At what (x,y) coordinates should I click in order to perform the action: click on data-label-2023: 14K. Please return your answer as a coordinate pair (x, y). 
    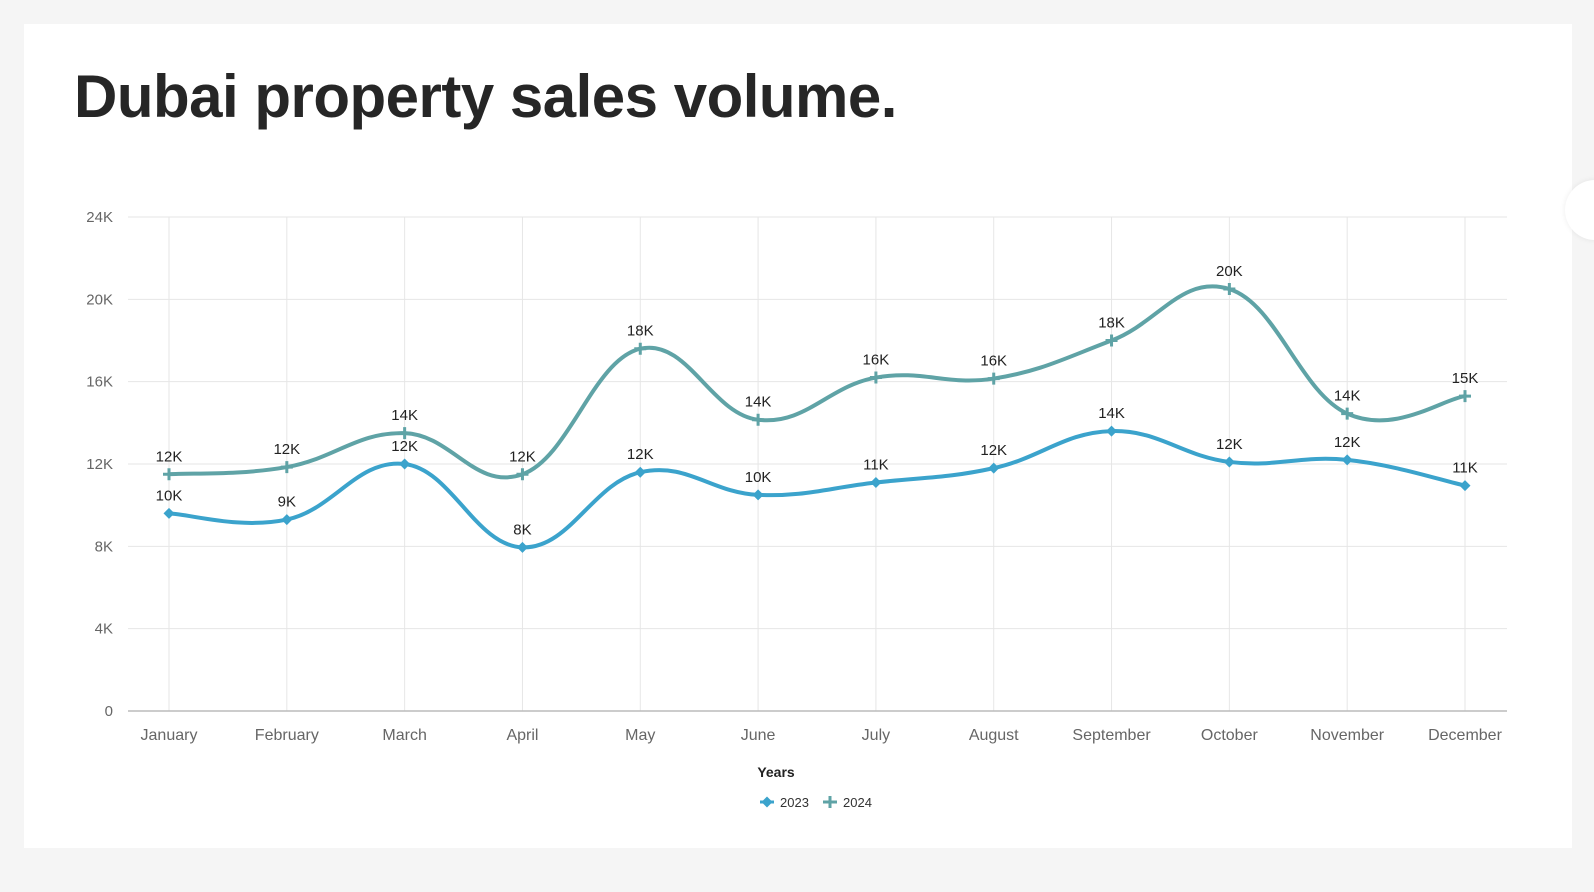
    Looking at the image, I should click on (1111, 413).